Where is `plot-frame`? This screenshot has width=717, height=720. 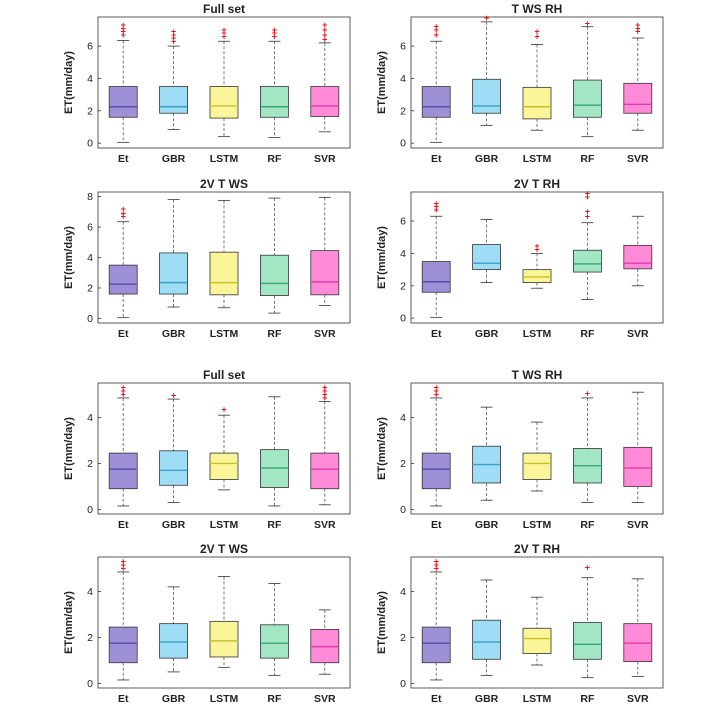 plot-frame is located at coordinates (537, 622).